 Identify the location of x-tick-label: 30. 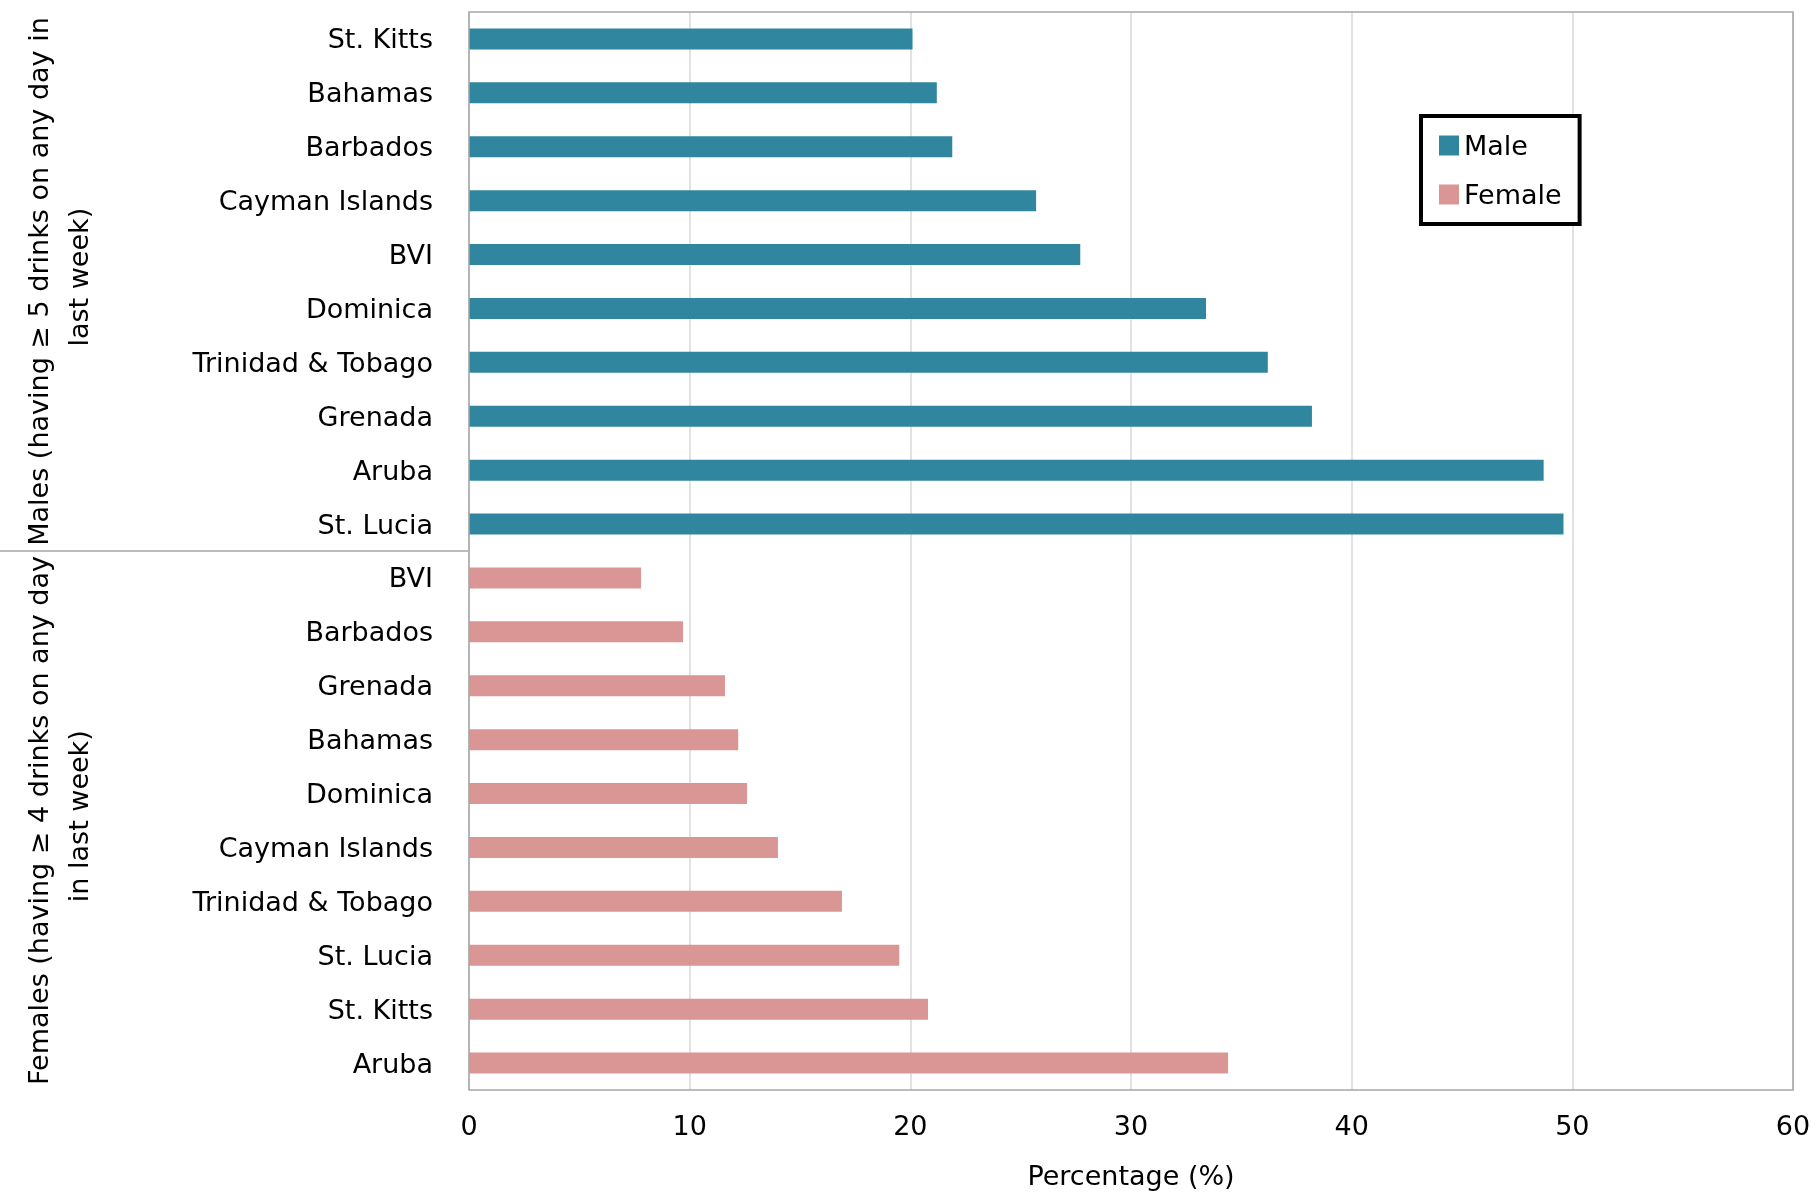
(1131, 1125).